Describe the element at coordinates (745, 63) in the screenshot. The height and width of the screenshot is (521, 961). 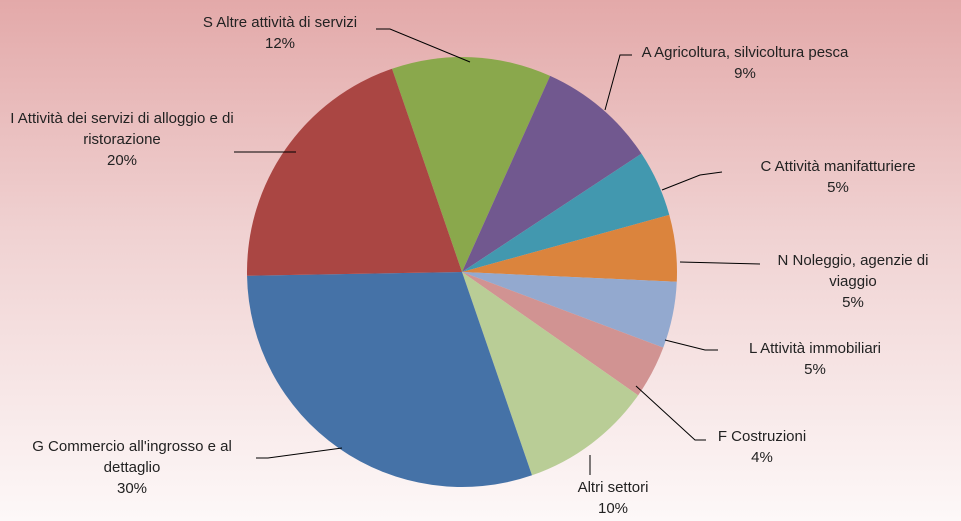
I see `data-label: A Agricoltura, silvicoltura pesca 9%` at that location.